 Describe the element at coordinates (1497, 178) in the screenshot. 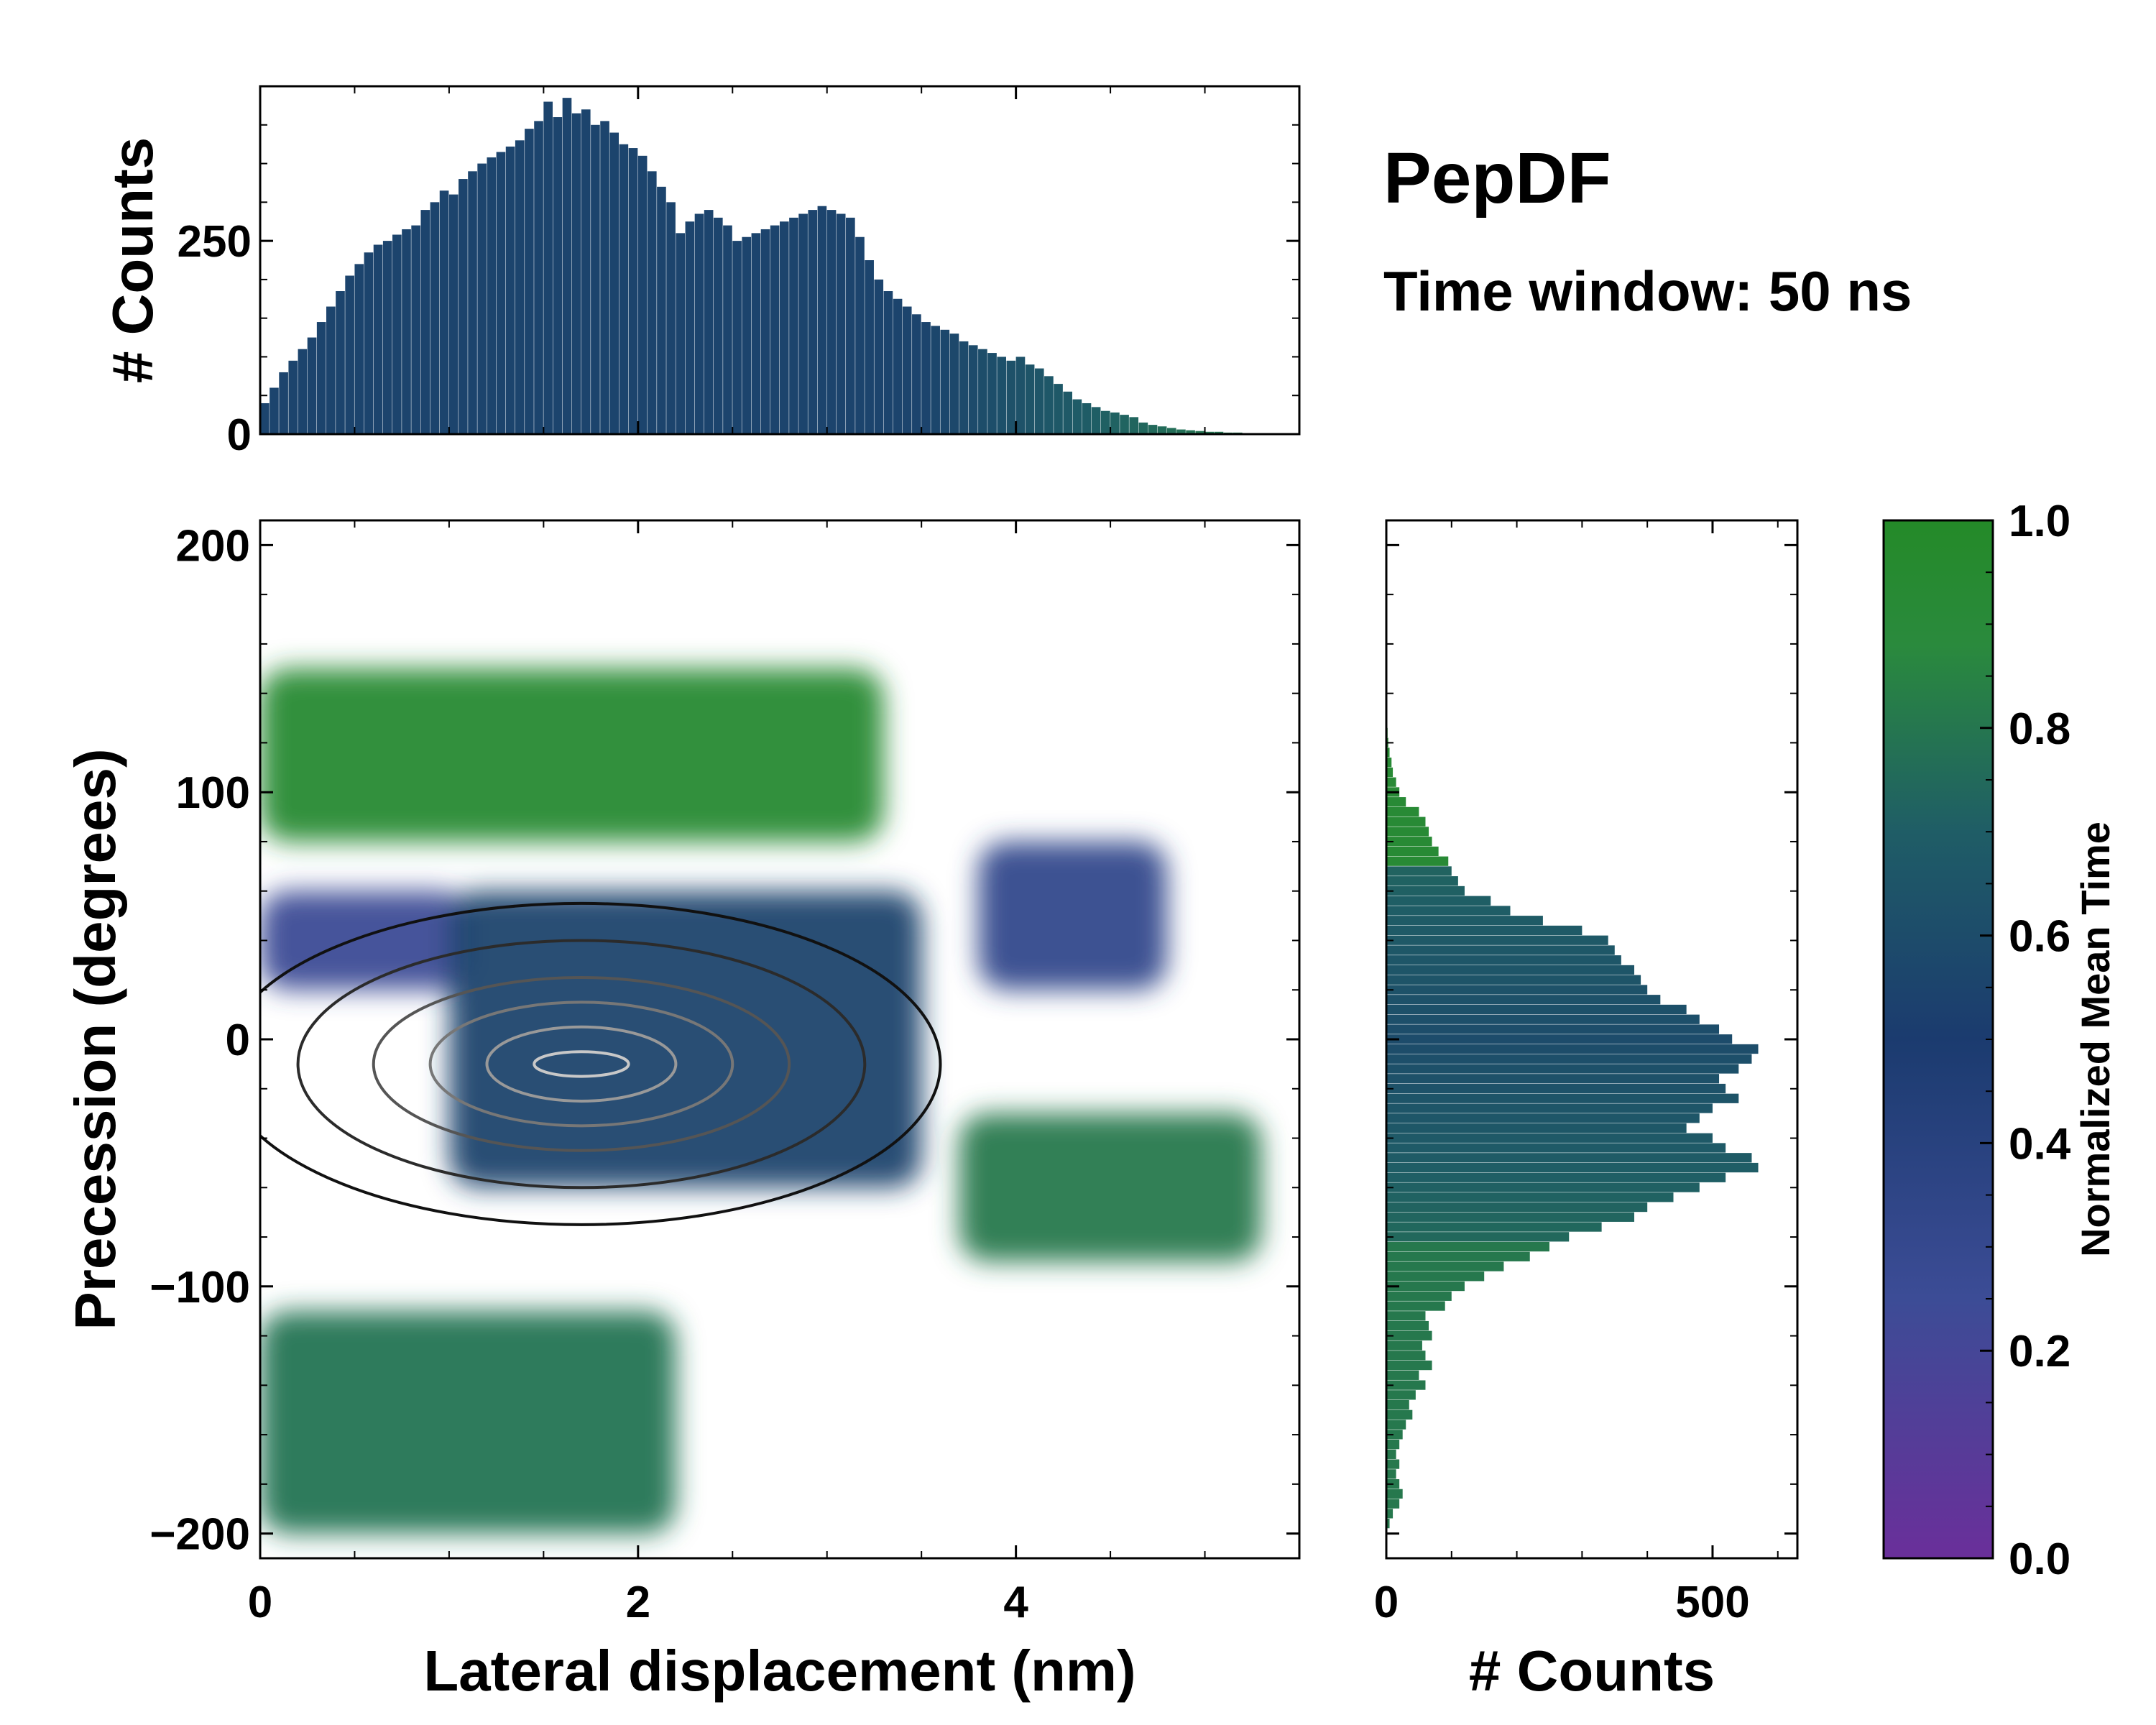

I see `figure-title: PepDF` at that location.